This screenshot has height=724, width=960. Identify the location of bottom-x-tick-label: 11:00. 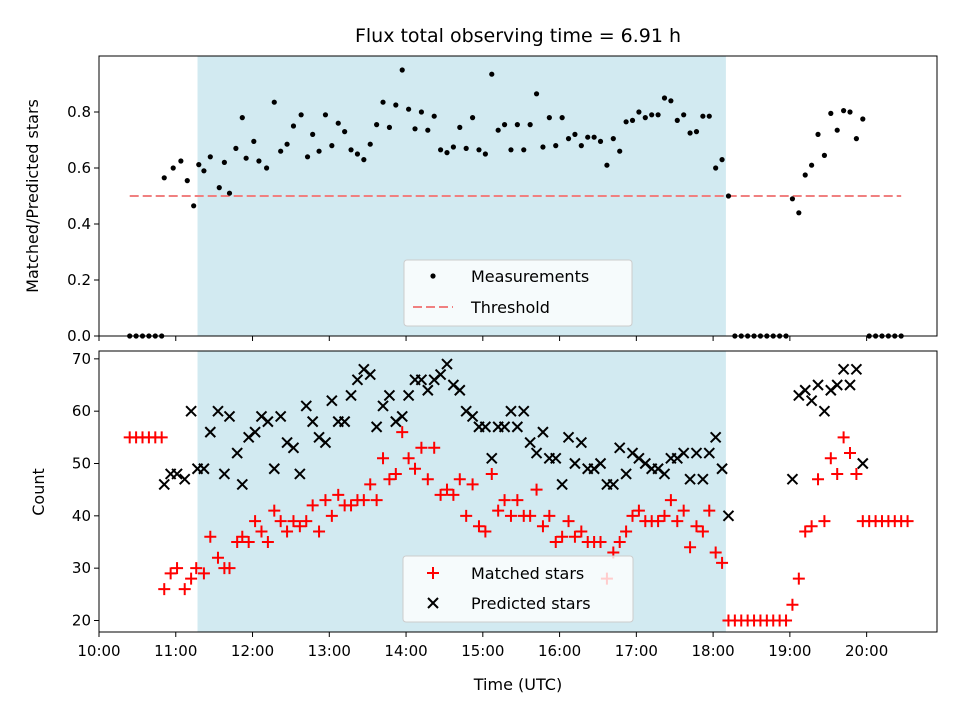
(175, 651).